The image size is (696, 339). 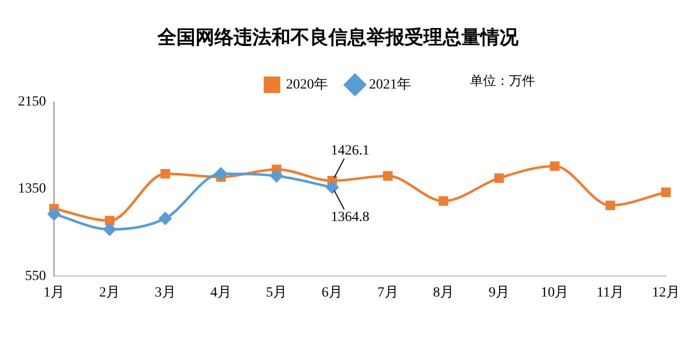 What do you see at coordinates (221, 292) in the screenshot?
I see `x-tick-label: 4月` at bounding box center [221, 292].